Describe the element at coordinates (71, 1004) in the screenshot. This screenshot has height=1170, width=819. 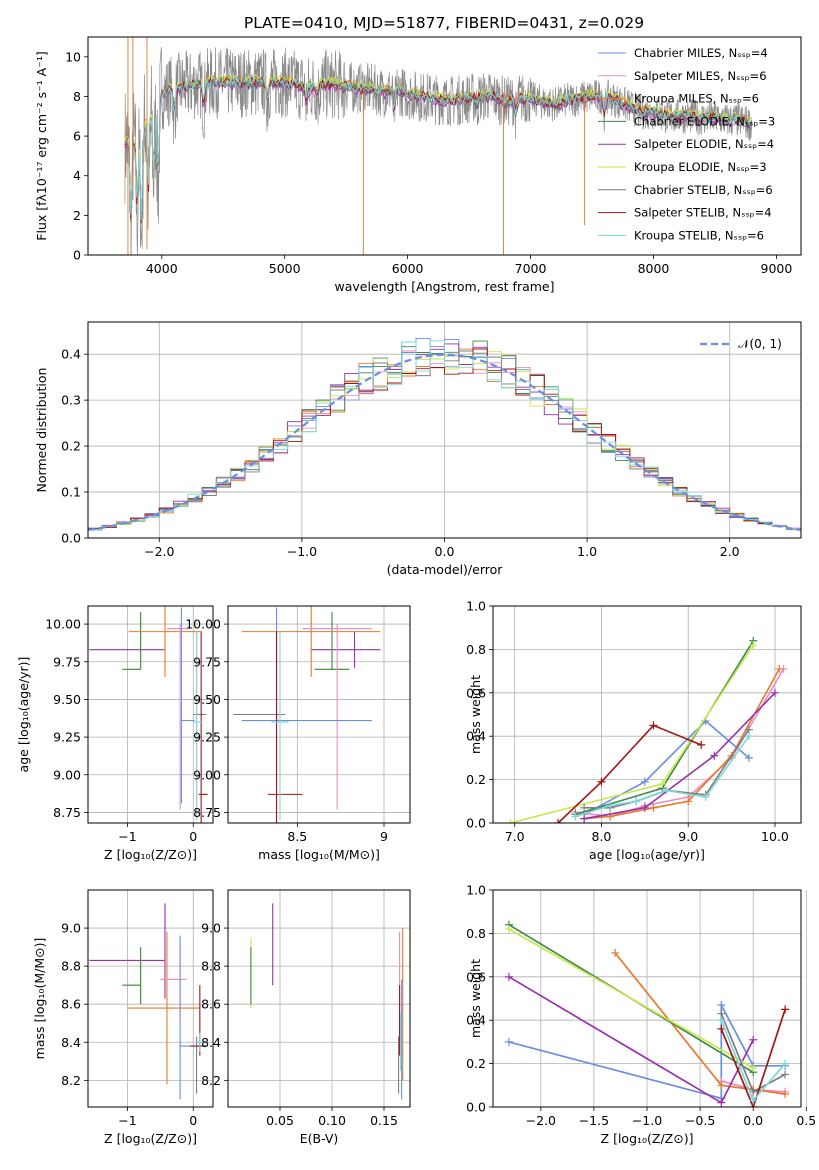
I see `y-tick-label: 8.6` at that location.